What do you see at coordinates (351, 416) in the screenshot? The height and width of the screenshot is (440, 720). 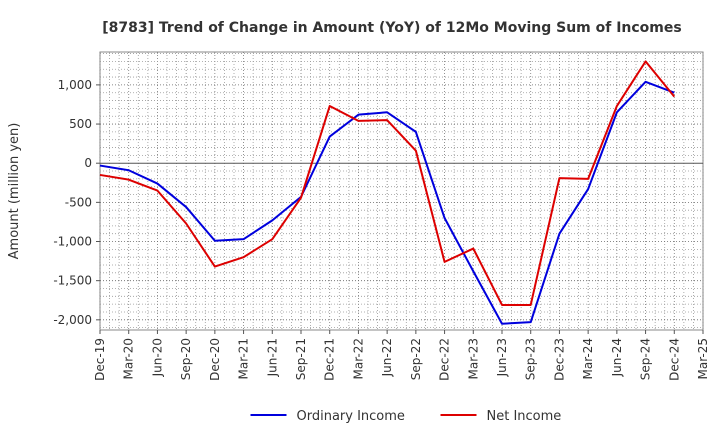 I see `legend-label-ordinary-income: Ordinary Income` at bounding box center [351, 416].